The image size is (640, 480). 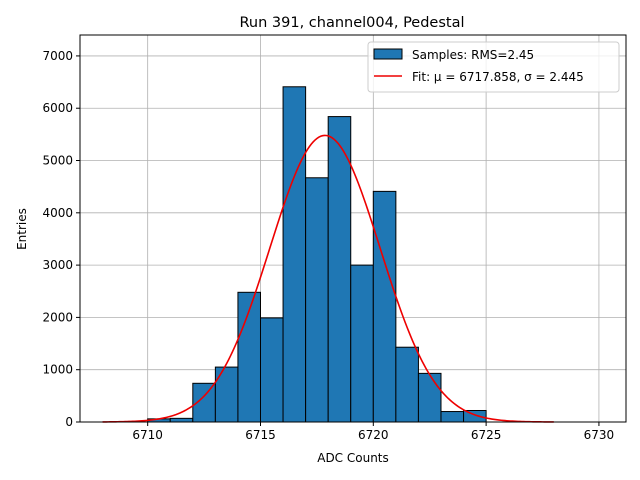 I want to click on x-tick-label-6715: 6715, so click(x=260, y=435).